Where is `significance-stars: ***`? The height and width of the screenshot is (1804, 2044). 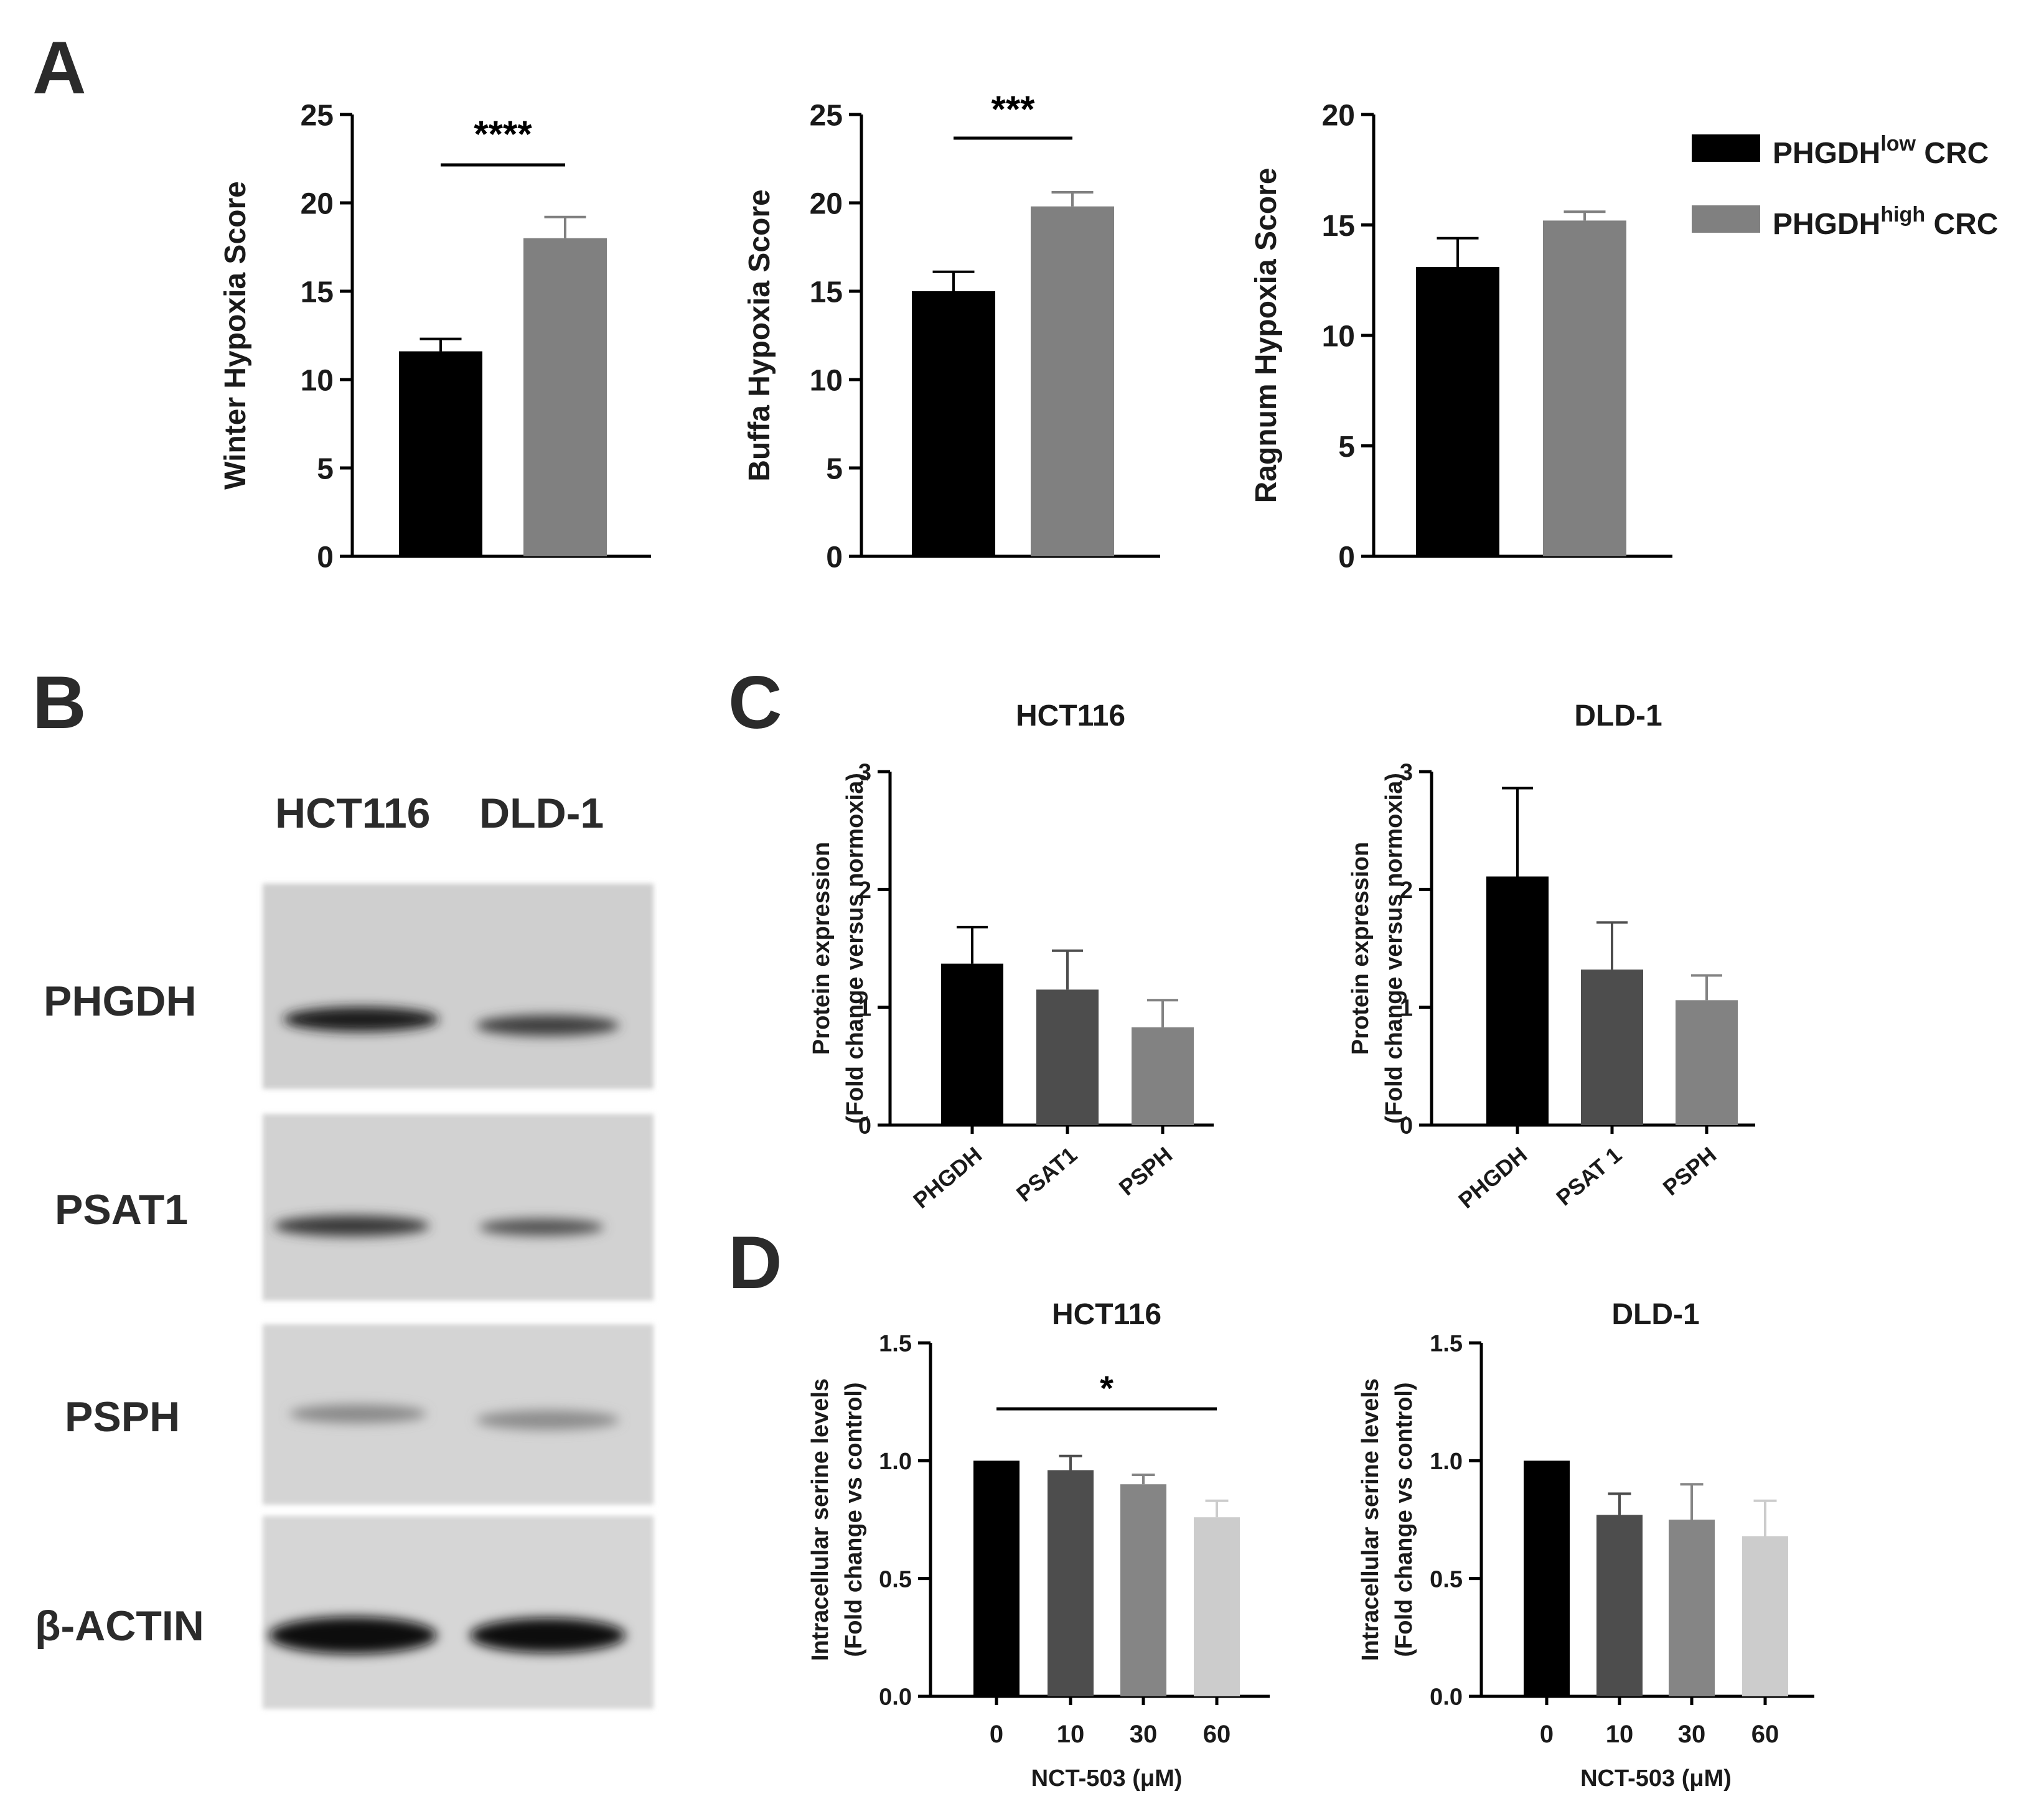
significance-stars: *** is located at coordinates (1013, 109).